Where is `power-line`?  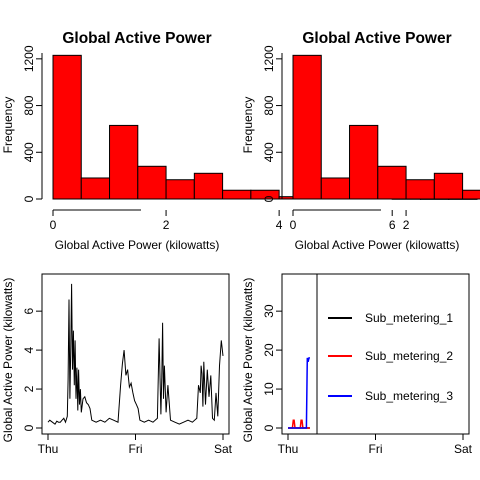 power-line is located at coordinates (135, 354).